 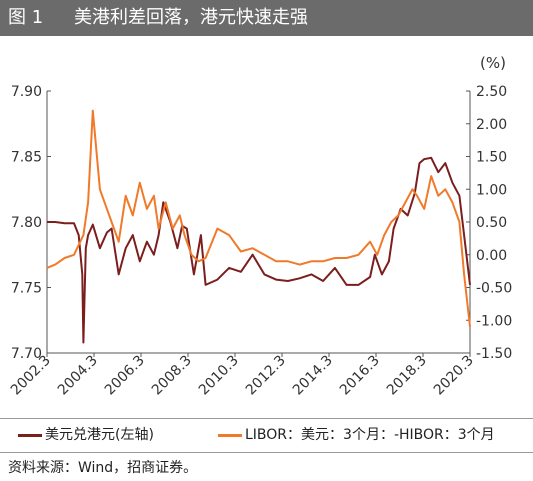 I want to click on right-axis-tick-label: -1.50, so click(x=494, y=354).